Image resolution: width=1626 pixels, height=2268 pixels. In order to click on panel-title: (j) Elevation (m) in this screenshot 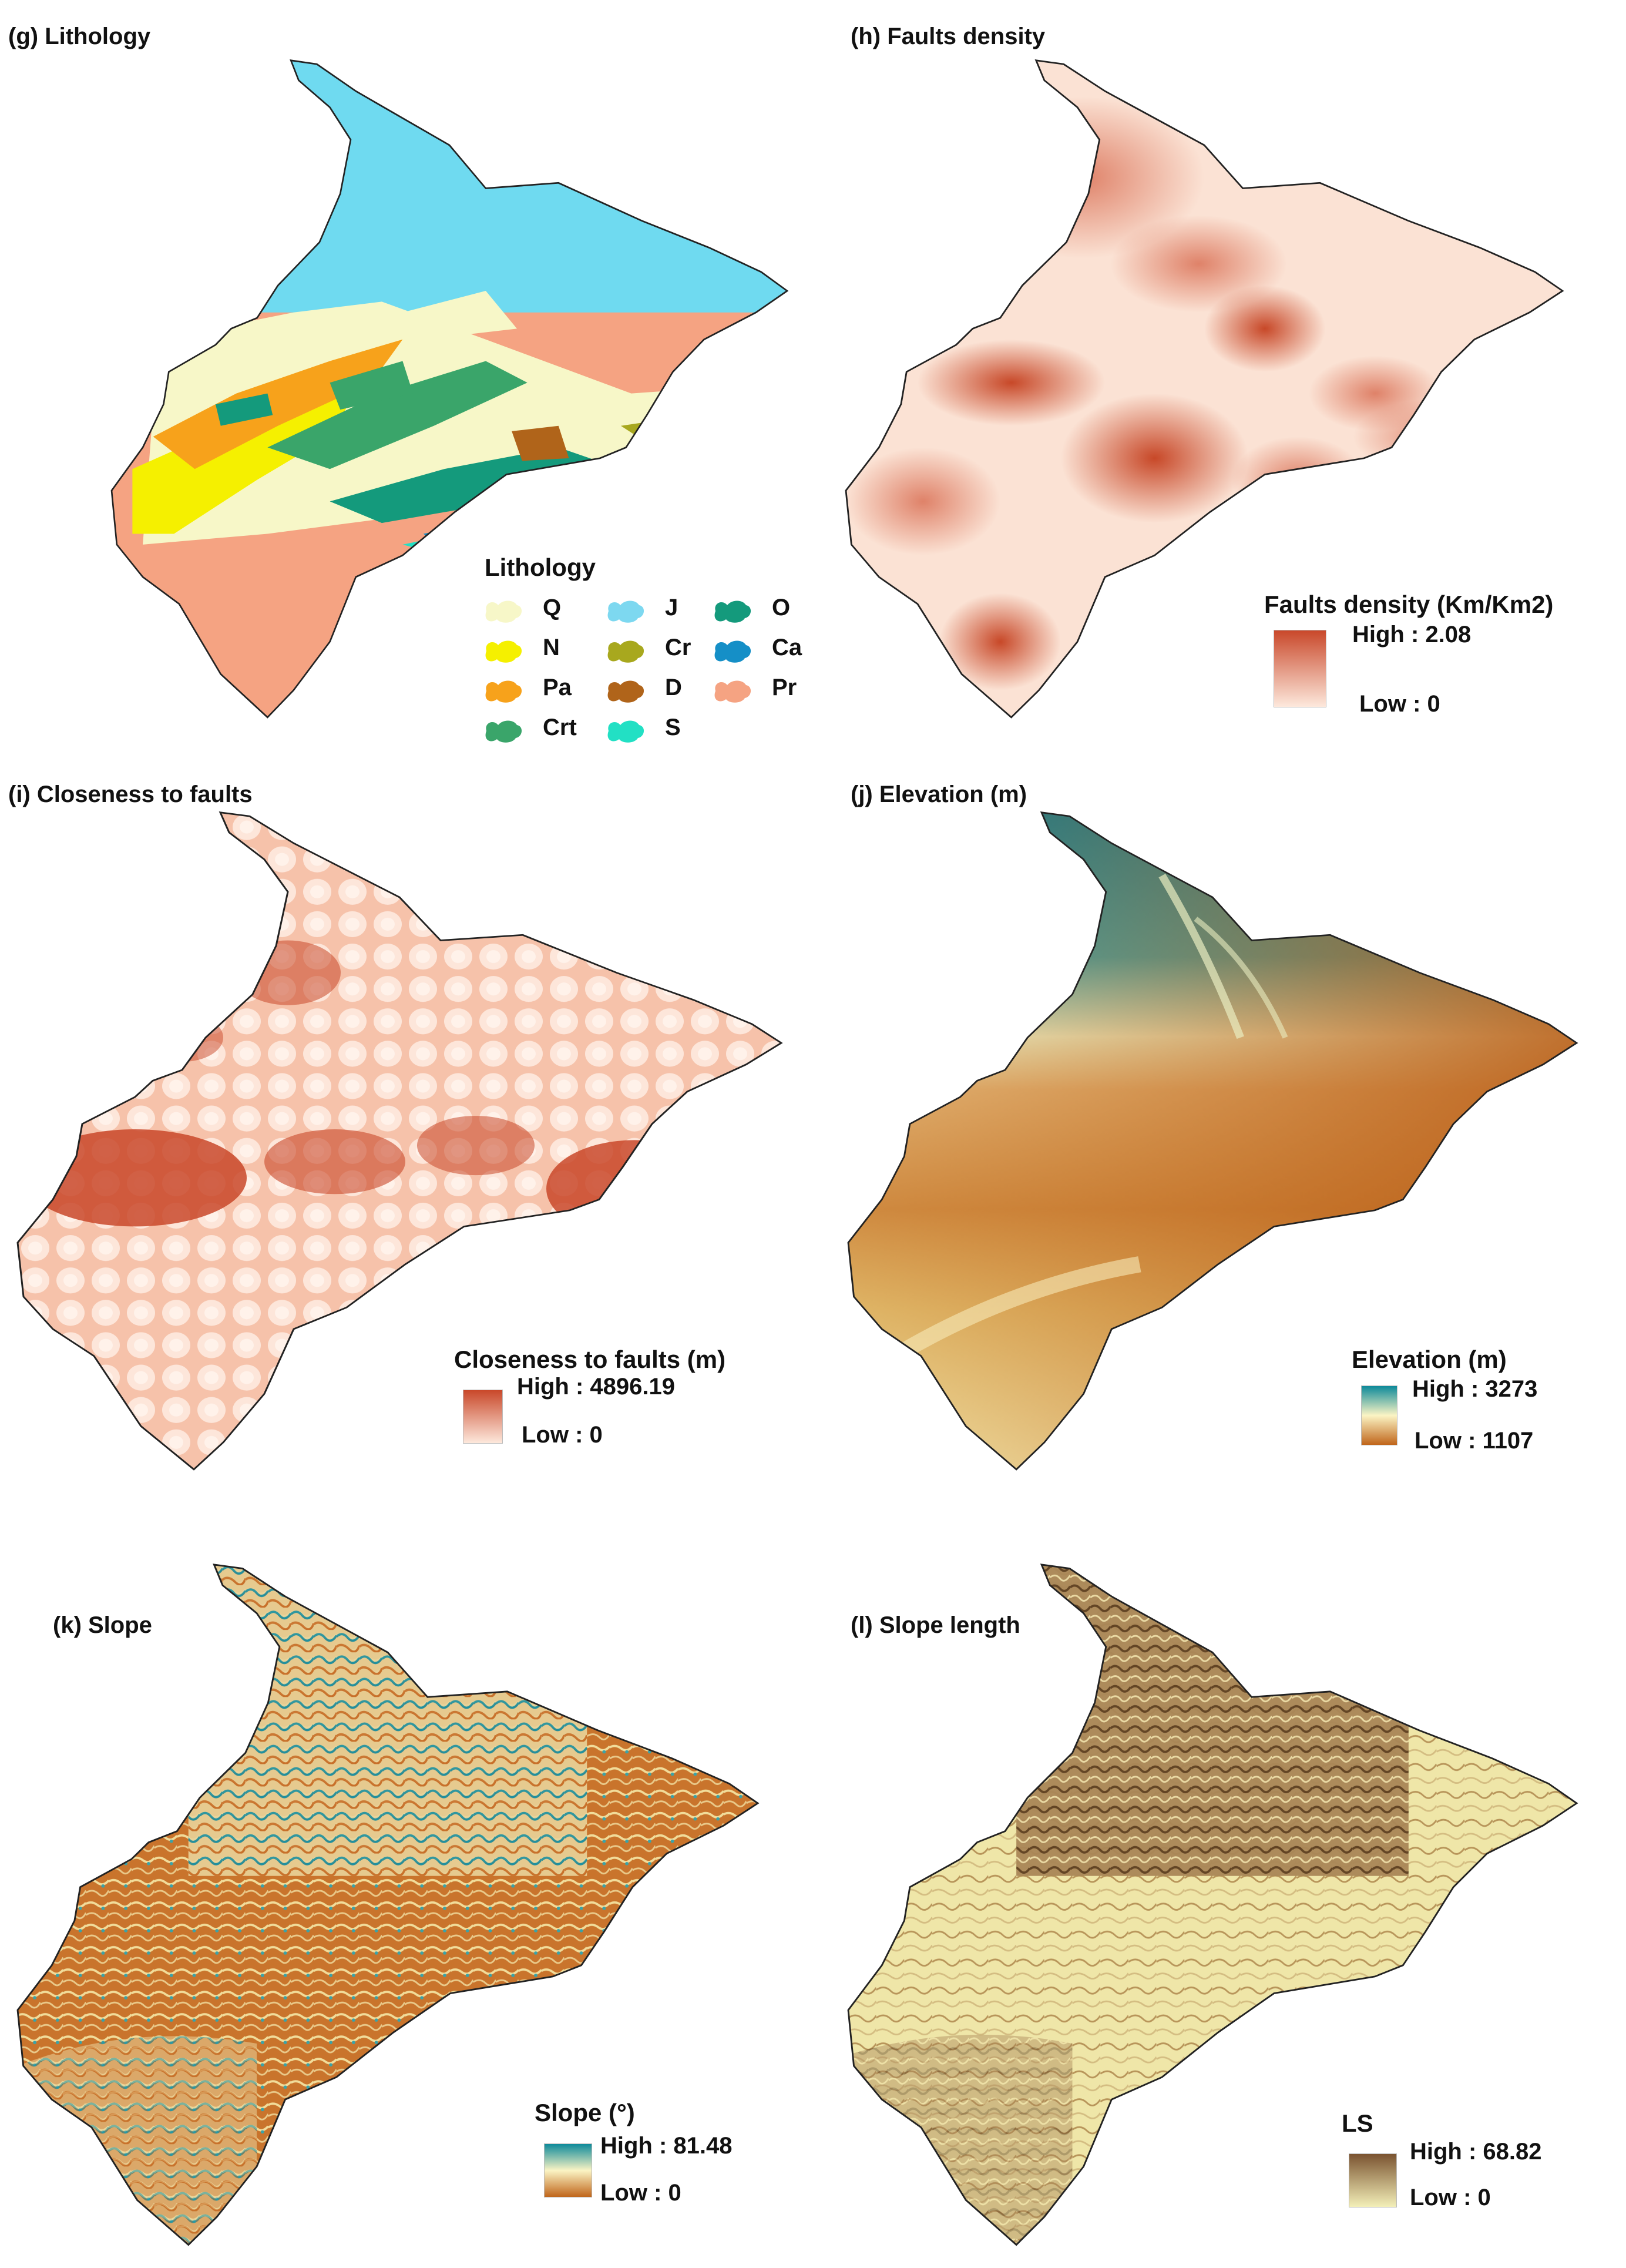, I will do `click(939, 794)`.